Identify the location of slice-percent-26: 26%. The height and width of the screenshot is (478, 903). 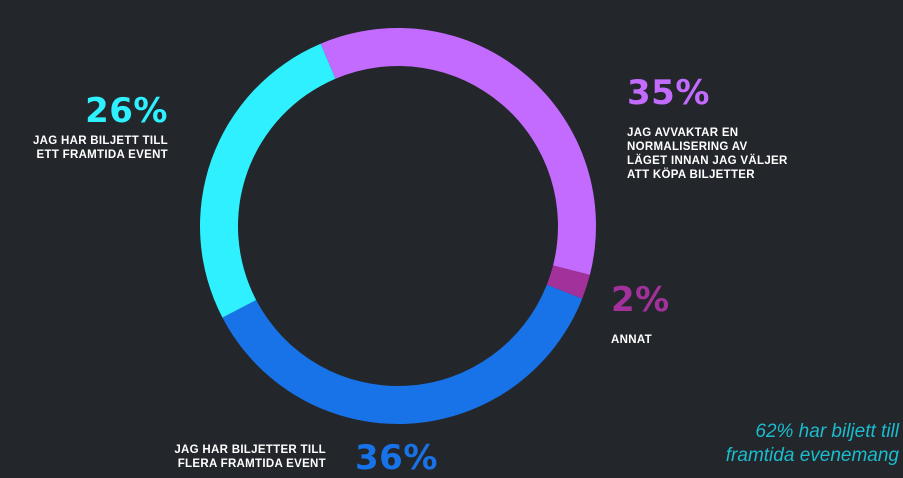
(126, 111).